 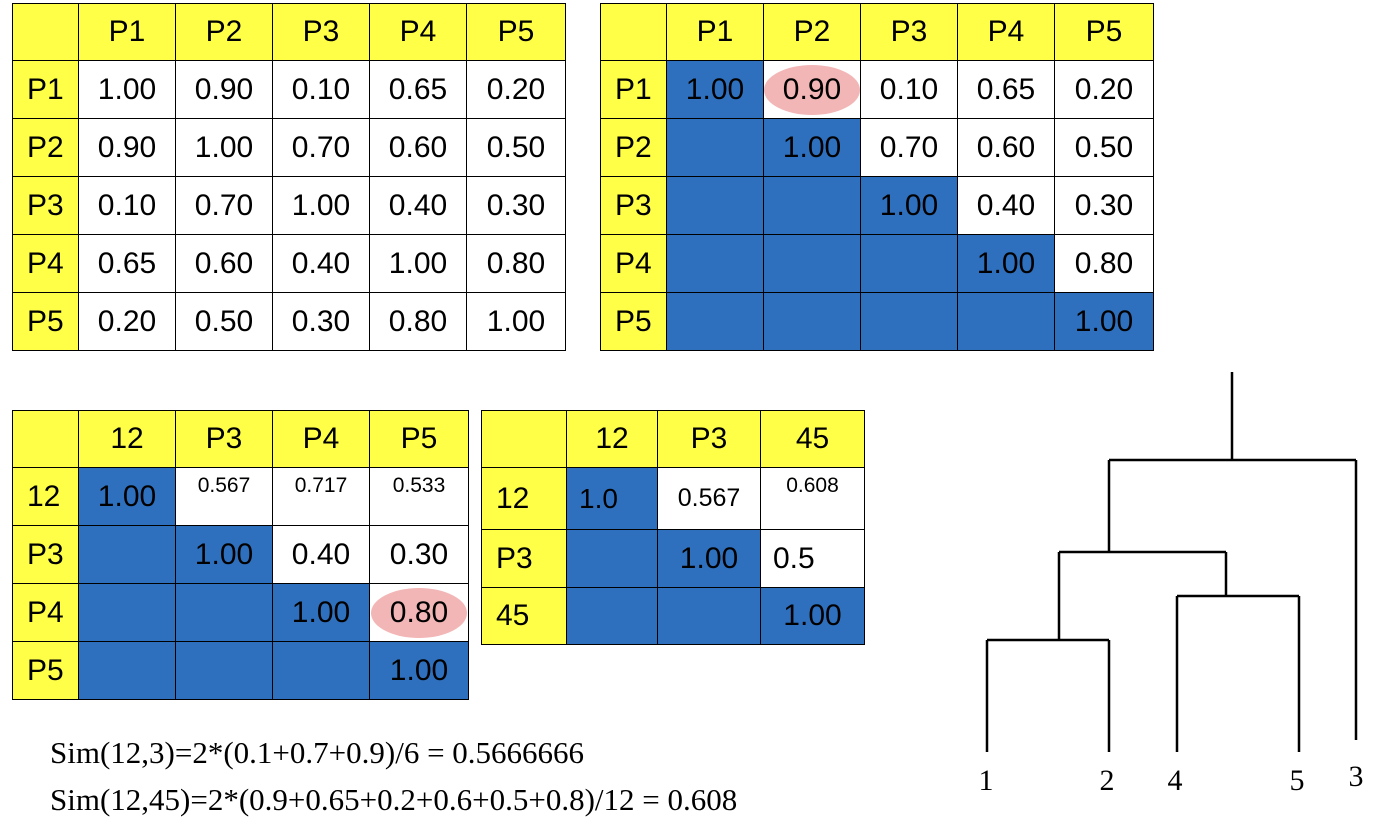 I want to click on highlighted-value: 0.90, so click(x=812, y=89).